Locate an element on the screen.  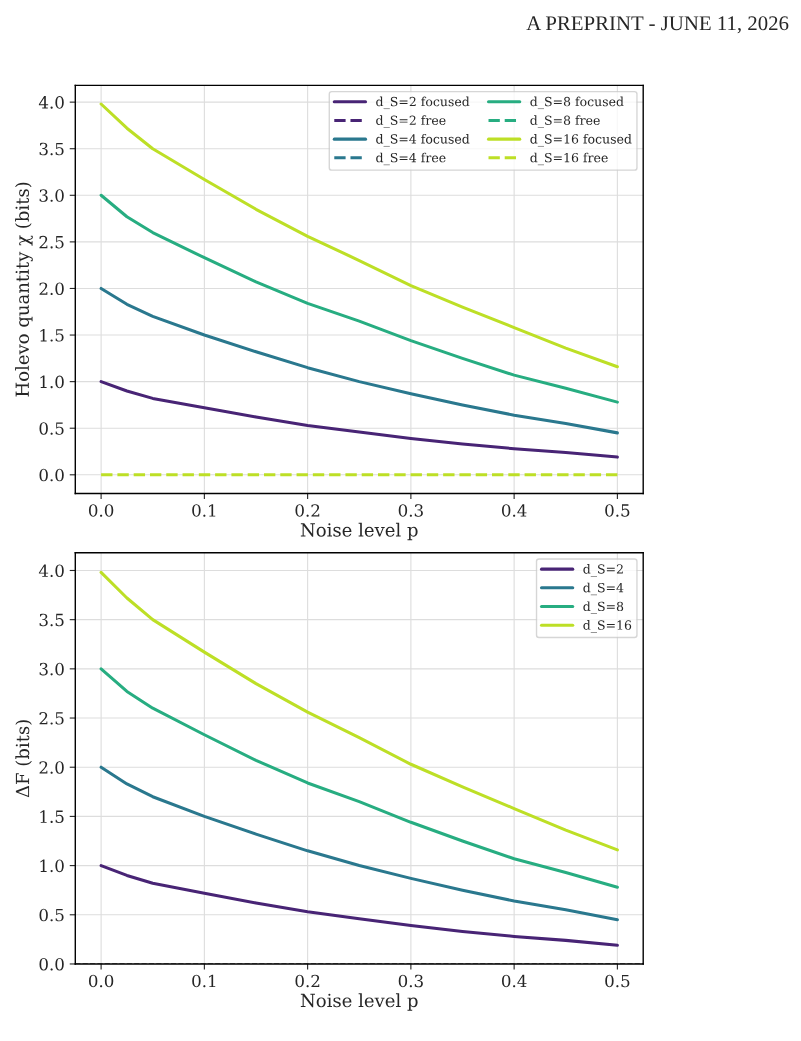
legend-label: d_S=16 free is located at coordinates (569, 159).